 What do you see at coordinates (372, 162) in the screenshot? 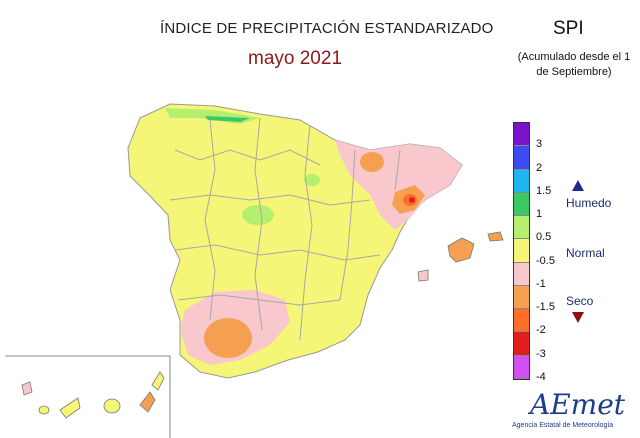
I see `ebro-dry-spot` at bounding box center [372, 162].